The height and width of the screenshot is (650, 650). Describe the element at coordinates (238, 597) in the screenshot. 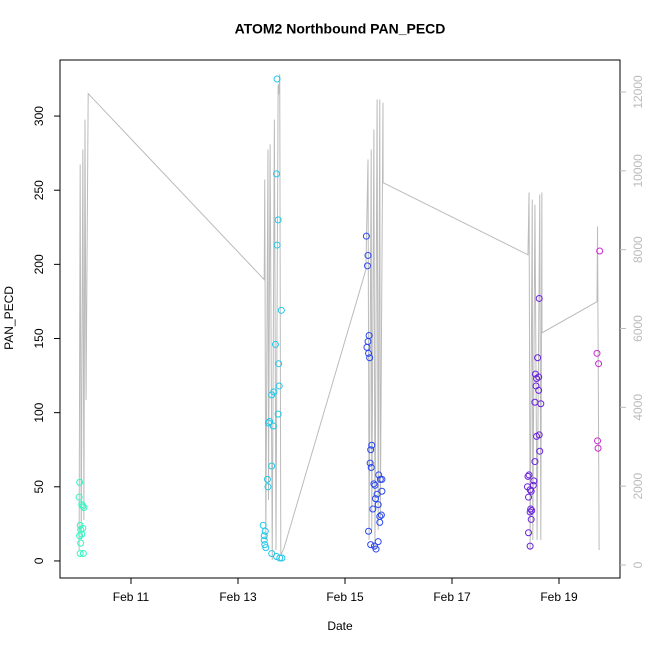

I see `x-tick-label: Feb 13` at that location.